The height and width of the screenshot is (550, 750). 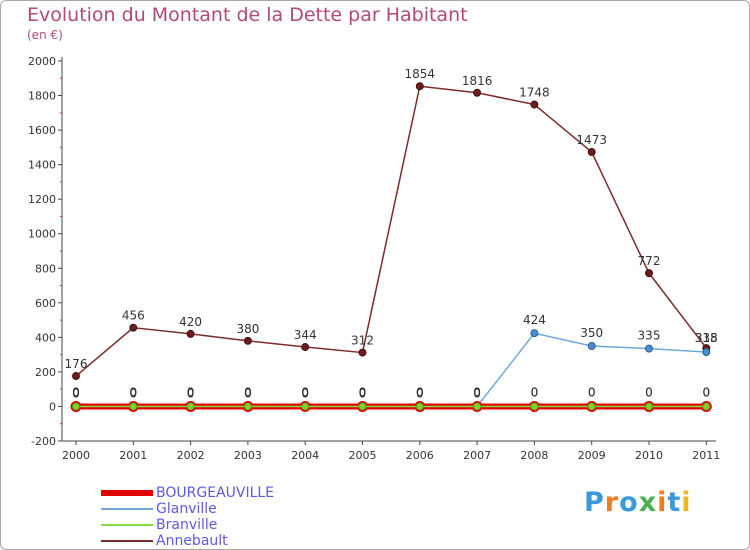 I want to click on legend-label: Glanville, so click(x=186, y=509).